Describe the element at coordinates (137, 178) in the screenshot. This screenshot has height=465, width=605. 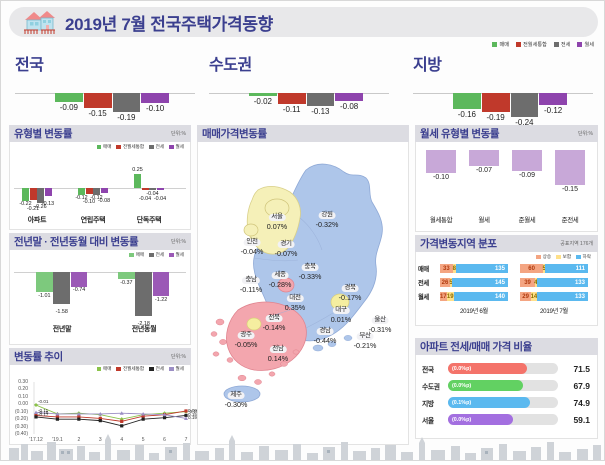
I see `bar-매매: 0.25` at that location.